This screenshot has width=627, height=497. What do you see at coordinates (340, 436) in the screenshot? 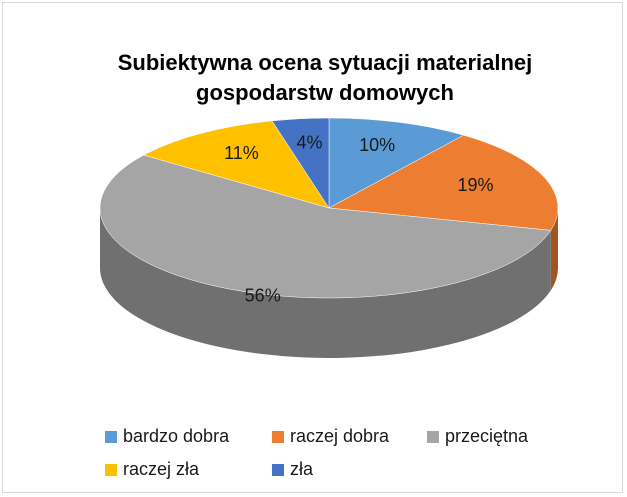
I see `legend-label: raczej dobra` at bounding box center [340, 436].